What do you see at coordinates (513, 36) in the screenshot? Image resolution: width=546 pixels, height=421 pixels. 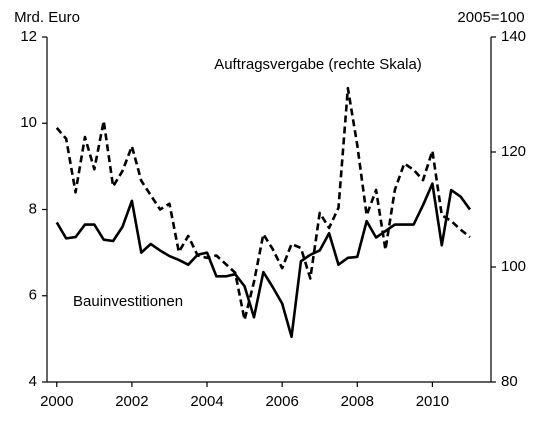 I see `y2-tick-label: 140` at bounding box center [513, 36].